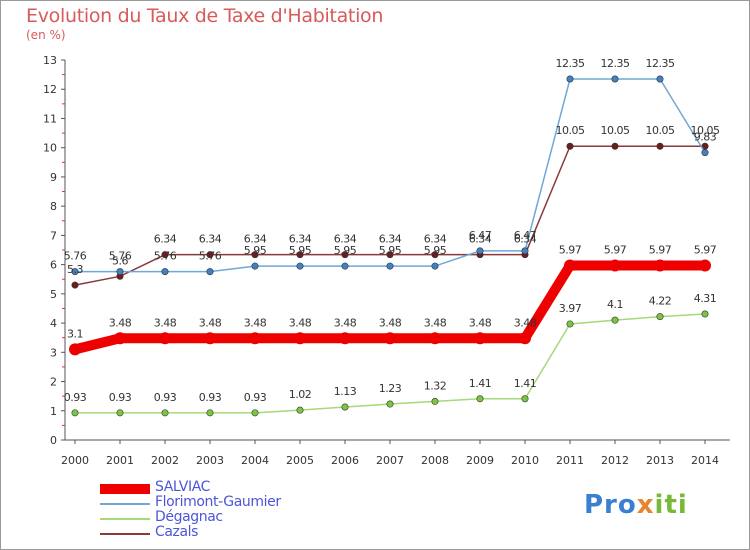 Image resolution: width=750 pixels, height=550 pixels. Describe the element at coordinates (120, 260) in the screenshot. I see `data-label: 5.6` at that location.